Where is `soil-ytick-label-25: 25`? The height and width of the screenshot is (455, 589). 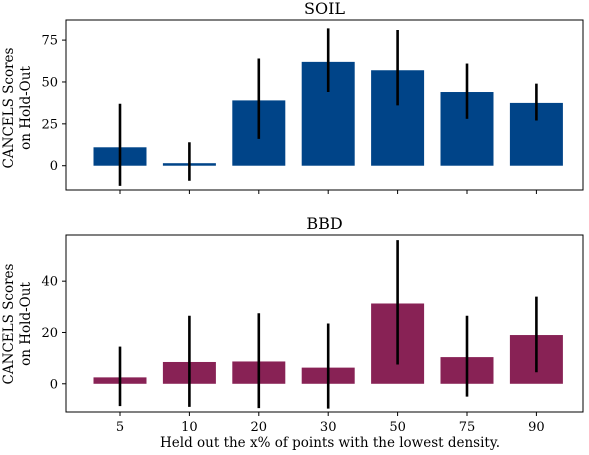 soil-ytick-label-25: 25 is located at coordinates (49, 124).